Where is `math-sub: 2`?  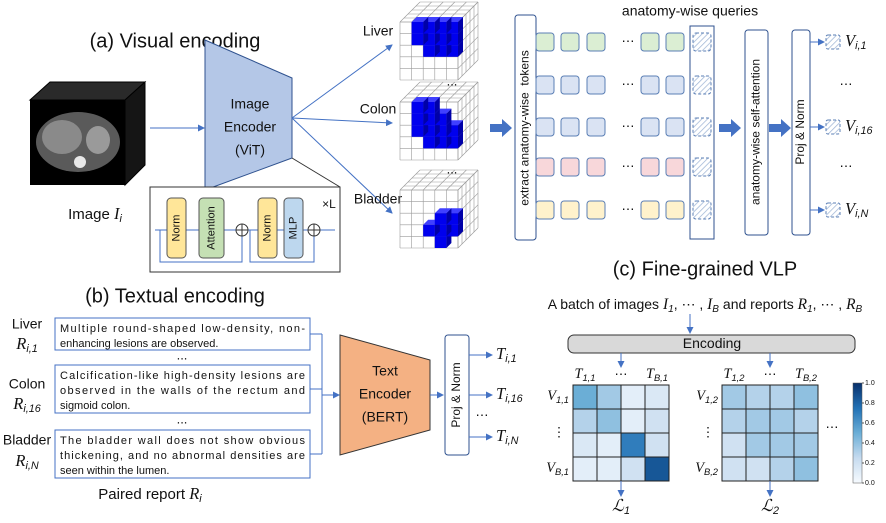 math-sub: 2 is located at coordinates (775, 511).